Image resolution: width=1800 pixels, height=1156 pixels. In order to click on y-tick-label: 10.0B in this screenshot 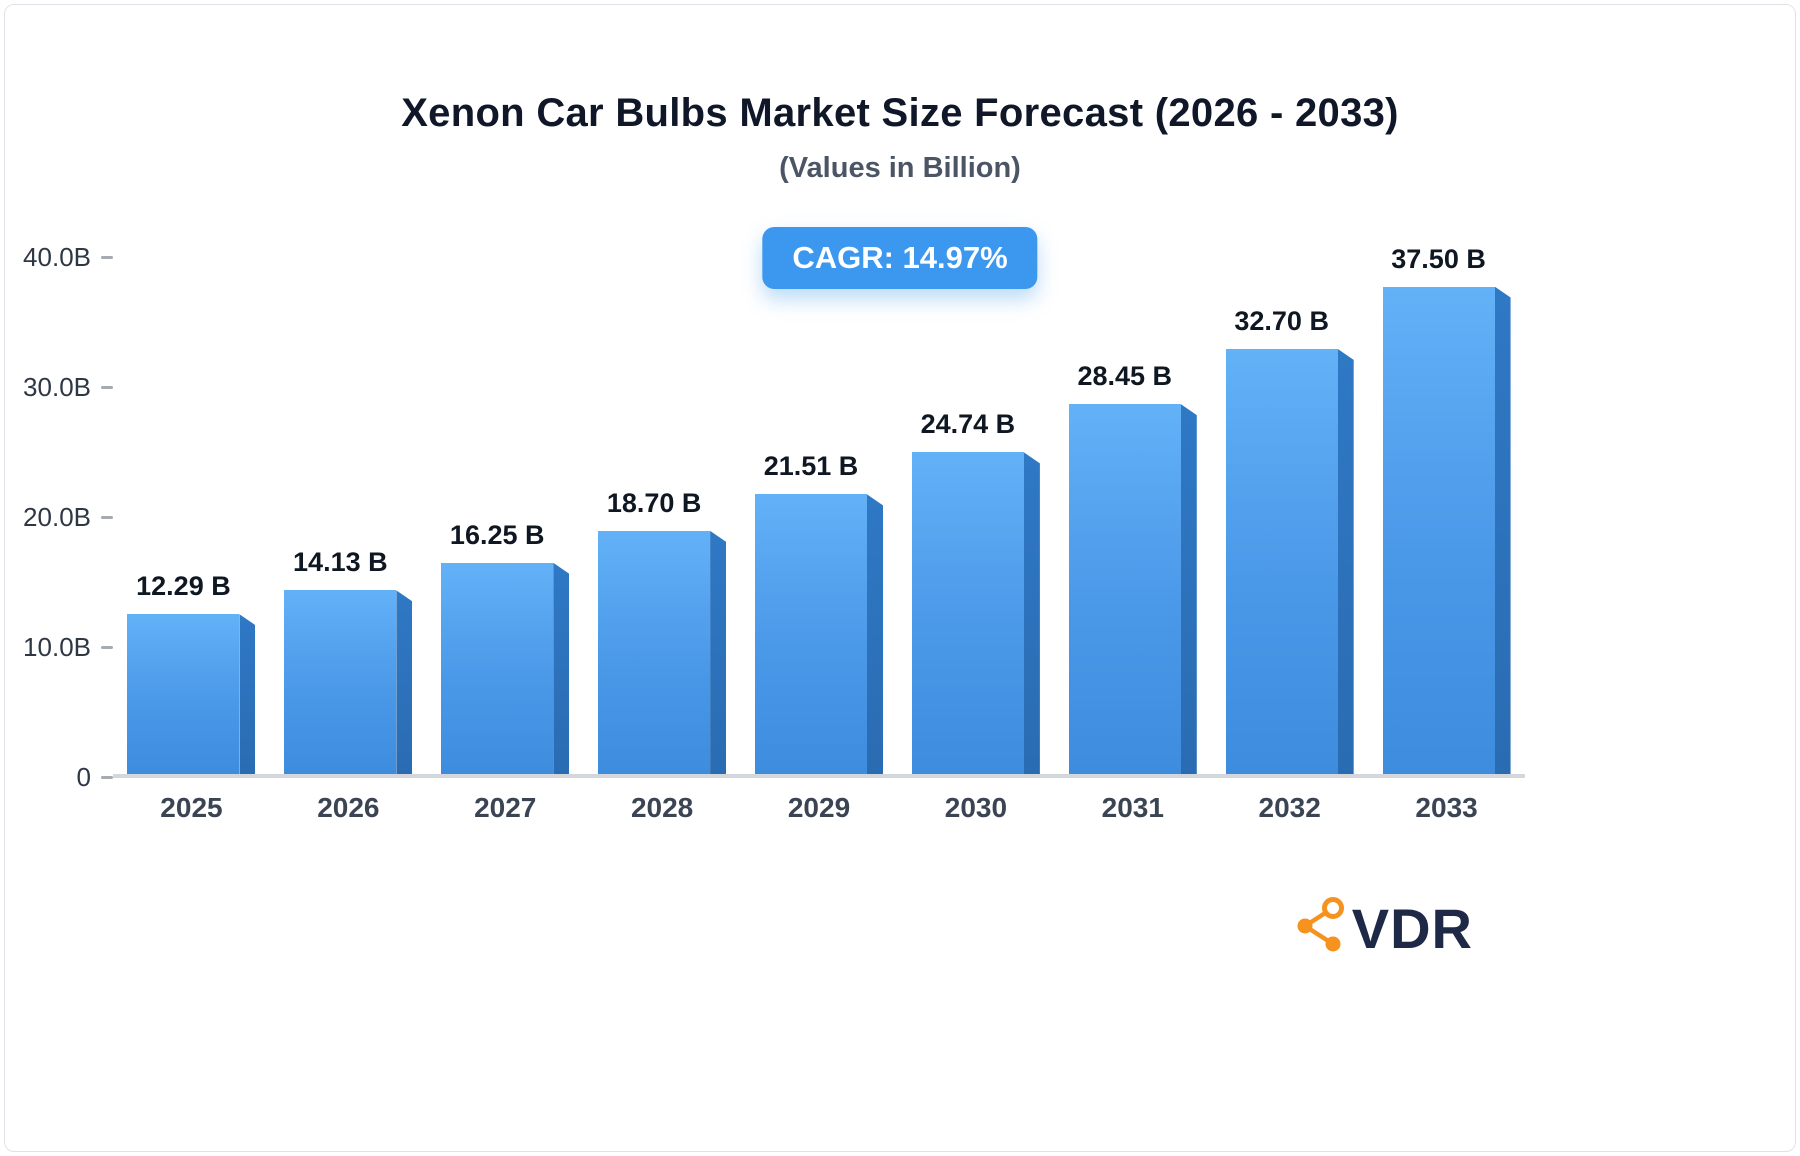, I will do `click(57, 647)`.